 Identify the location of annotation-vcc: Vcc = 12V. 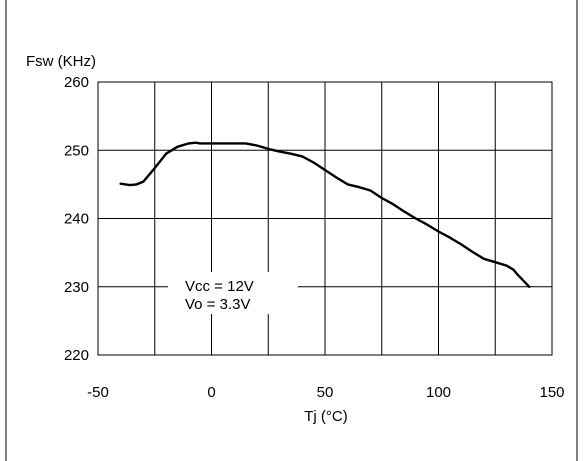
(219, 286).